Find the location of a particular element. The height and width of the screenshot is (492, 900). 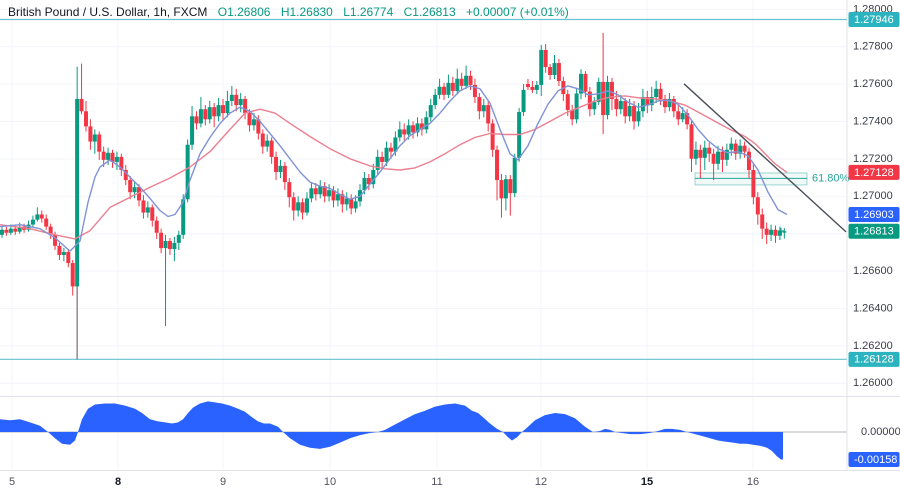

time-axis-label: 16 is located at coordinates (753, 482).